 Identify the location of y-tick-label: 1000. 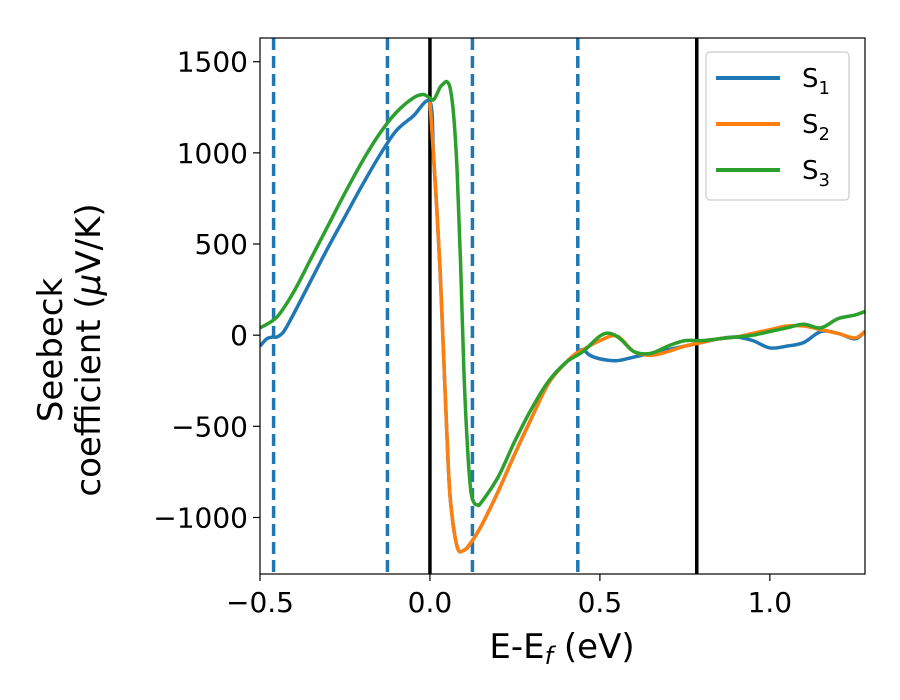
(212, 153).